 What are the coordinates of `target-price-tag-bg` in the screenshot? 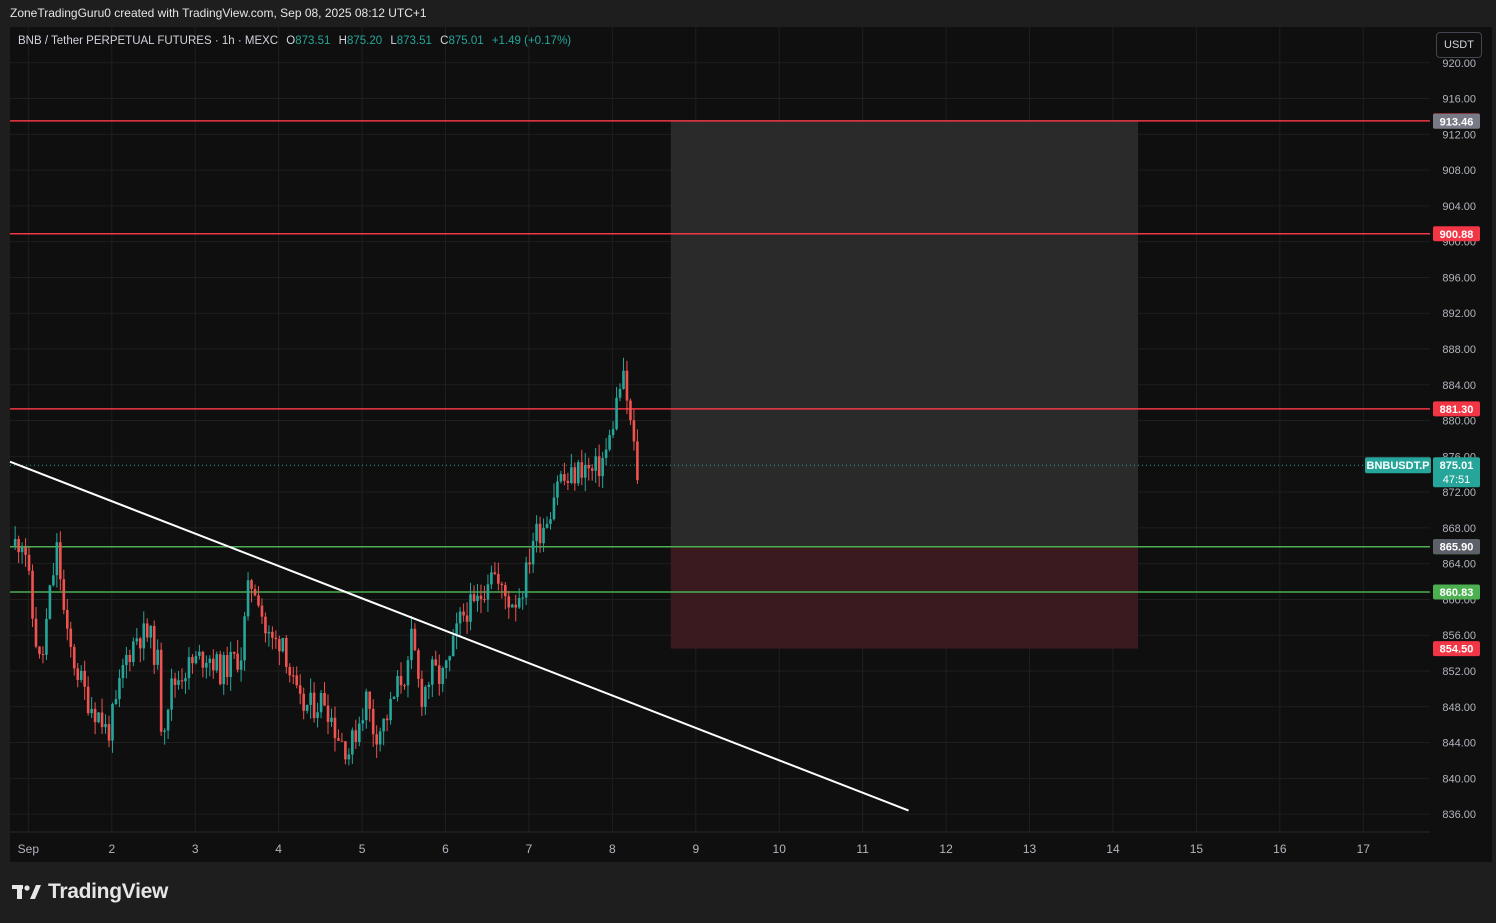 It's located at (1456, 121).